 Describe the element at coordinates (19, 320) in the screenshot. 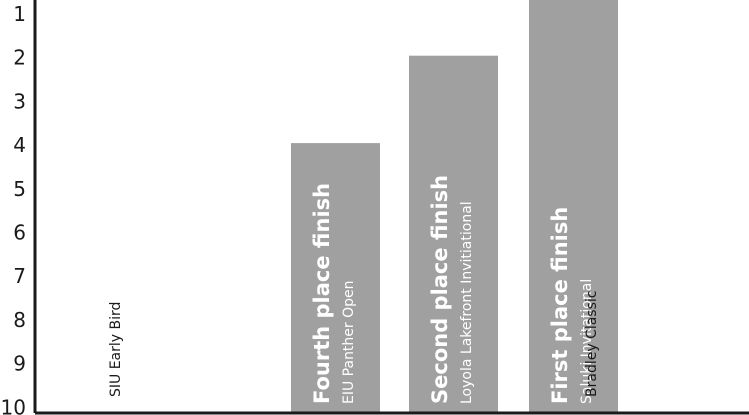

I see `y-tick-label: 8` at that location.